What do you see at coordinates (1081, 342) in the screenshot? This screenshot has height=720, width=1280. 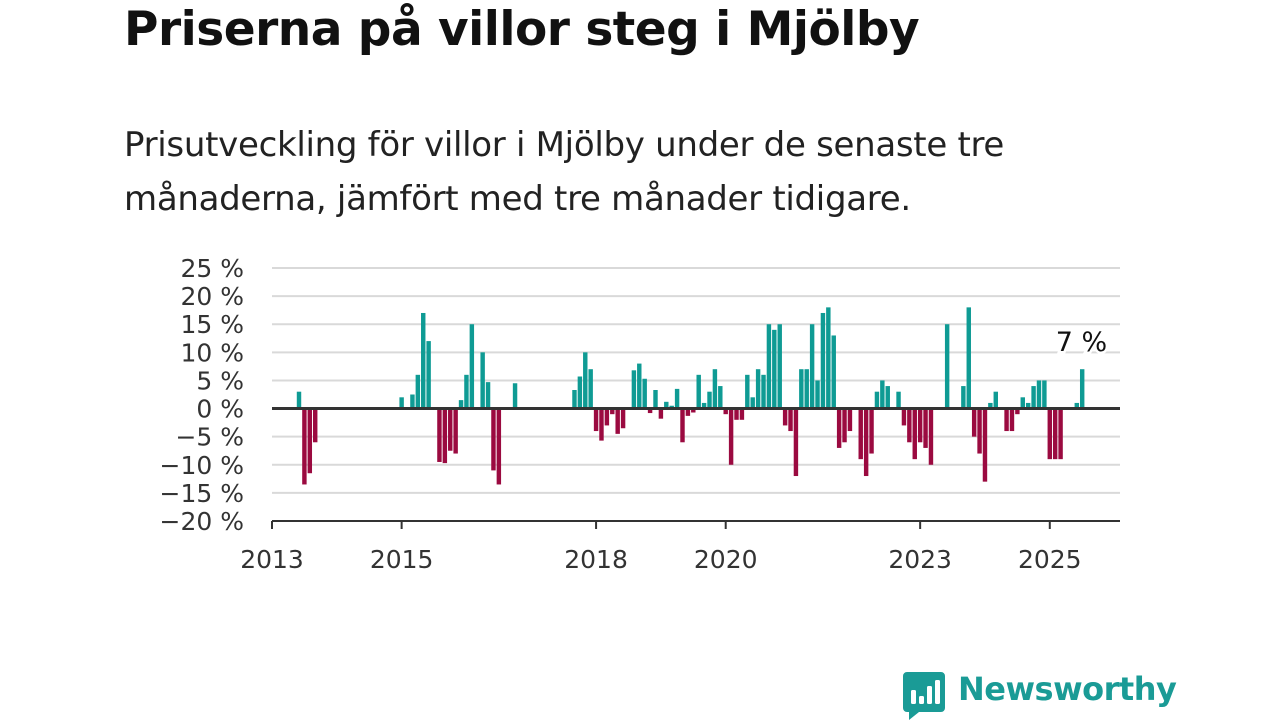 I see `last-value-annotation: 7 %` at bounding box center [1081, 342].